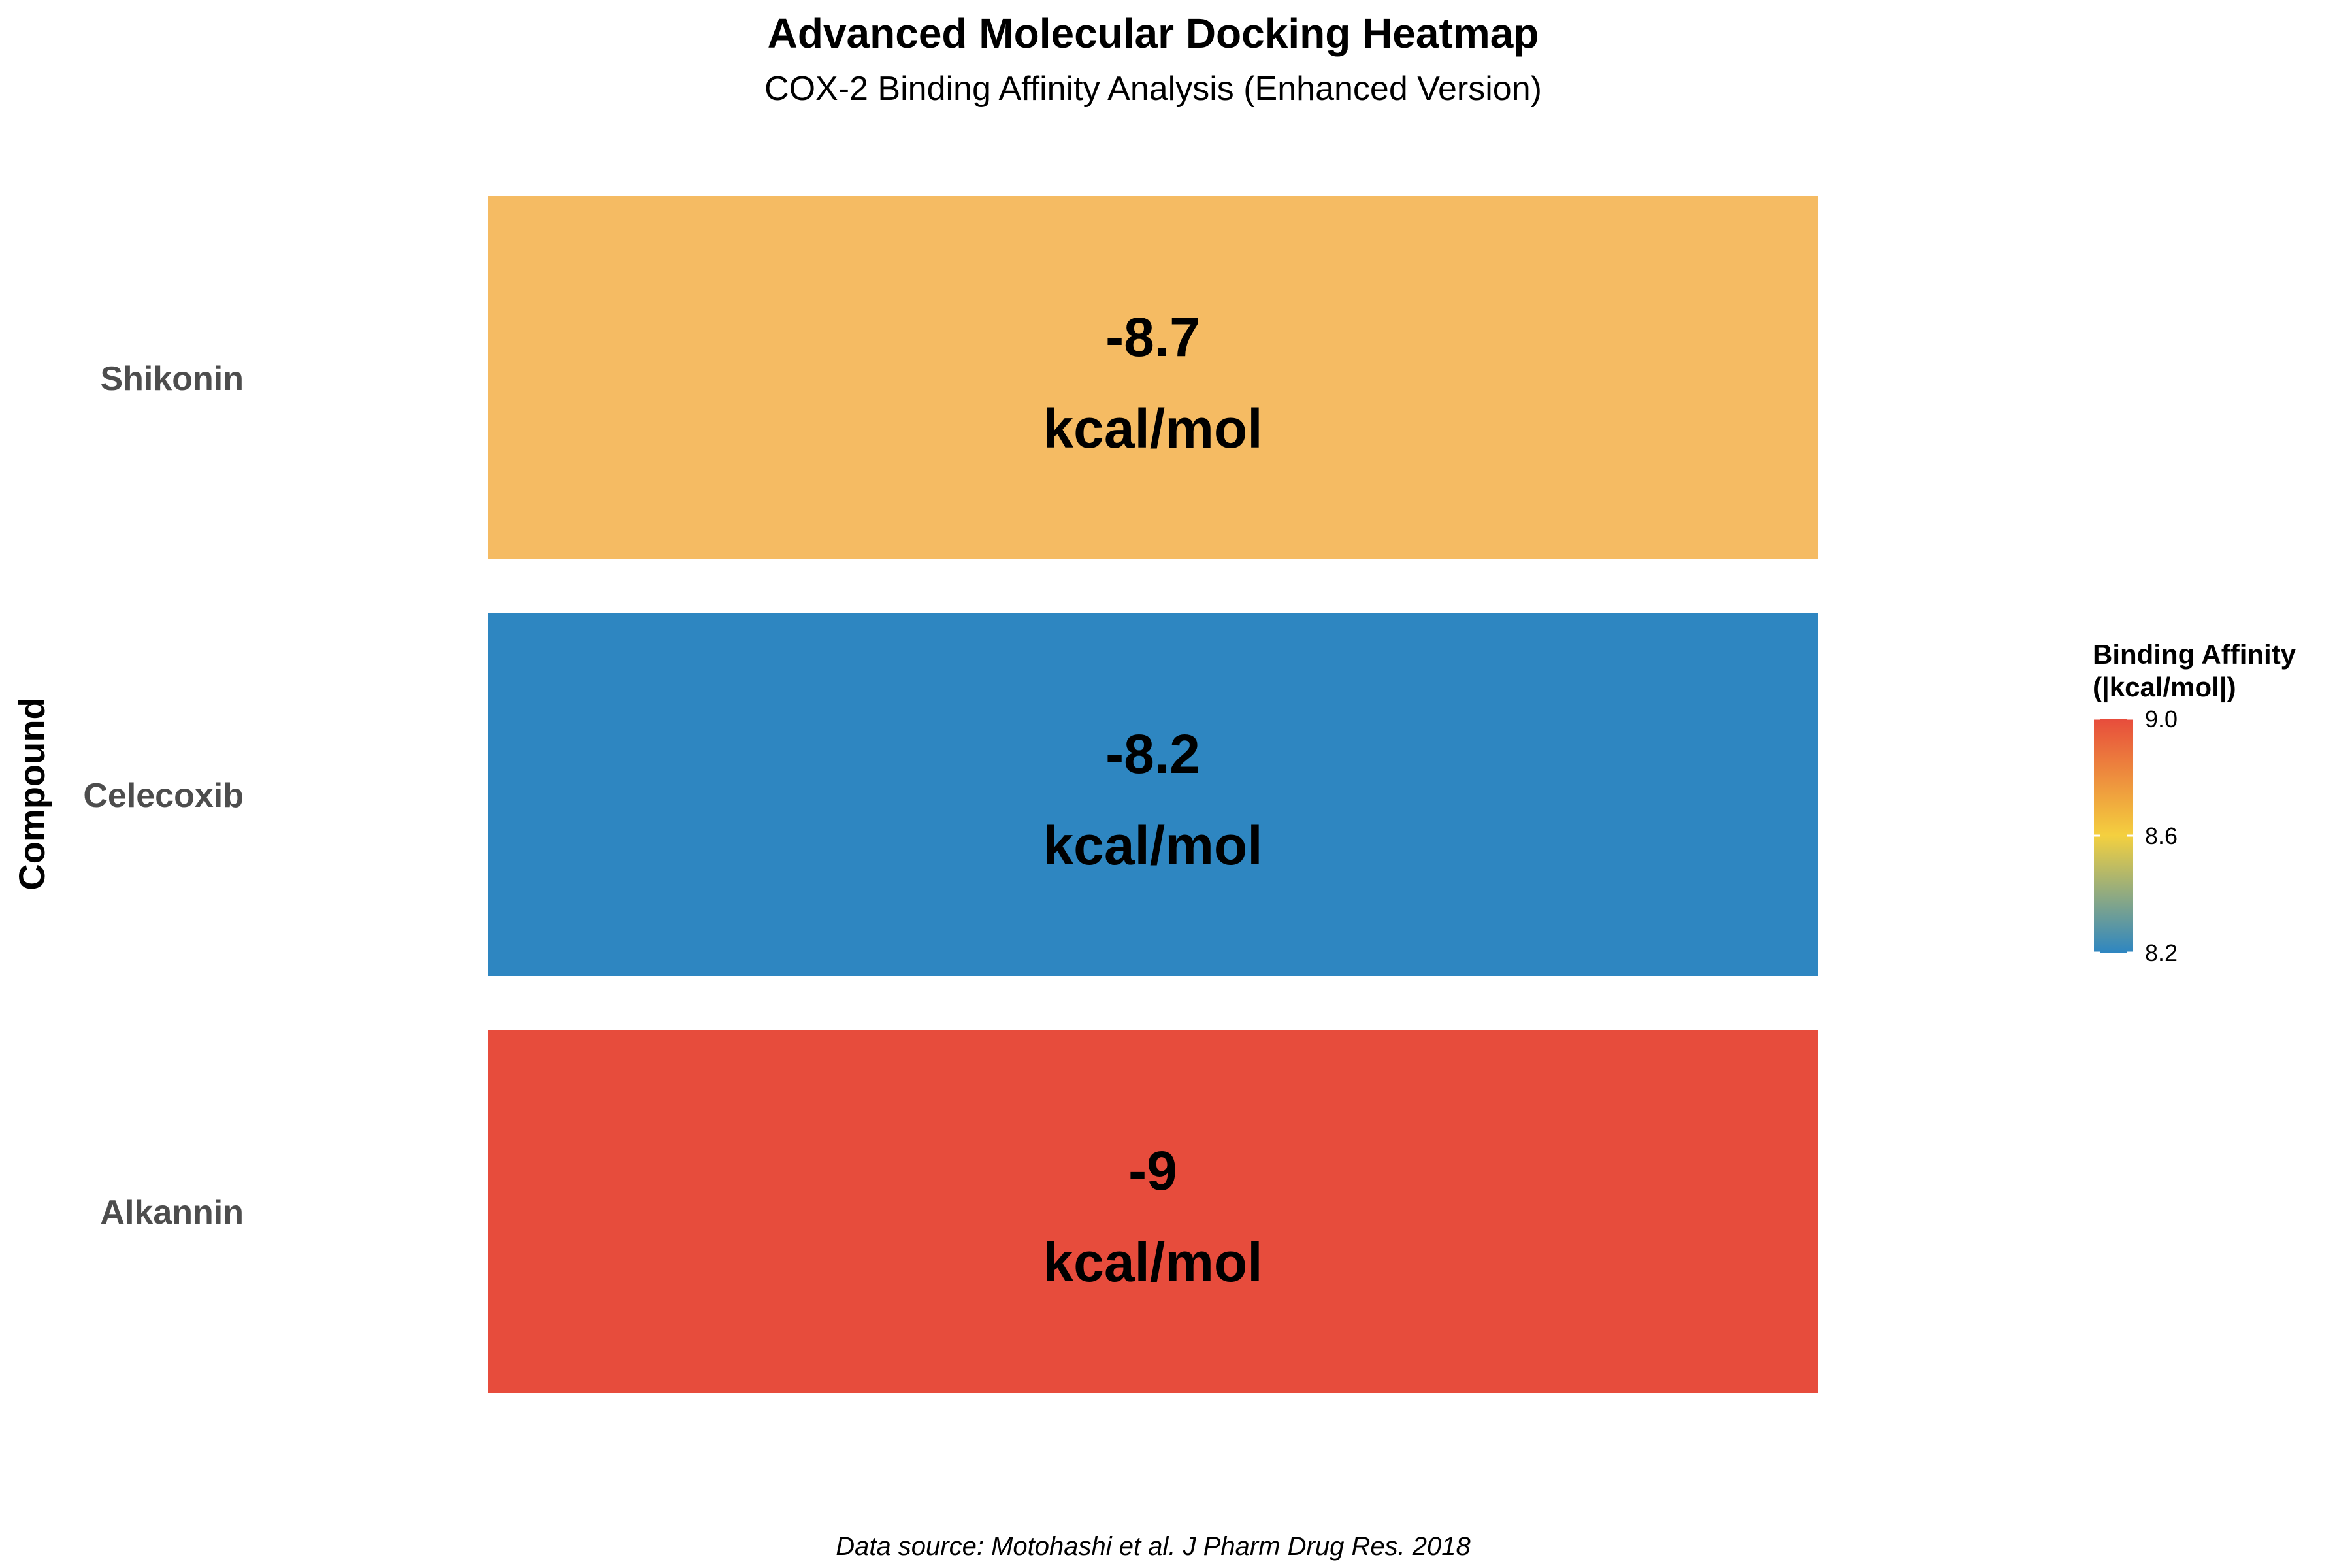 Image resolution: width=2352 pixels, height=1568 pixels. What do you see at coordinates (172, 1213) in the screenshot?
I see `y-tick-alkannin: Alkannin` at bounding box center [172, 1213].